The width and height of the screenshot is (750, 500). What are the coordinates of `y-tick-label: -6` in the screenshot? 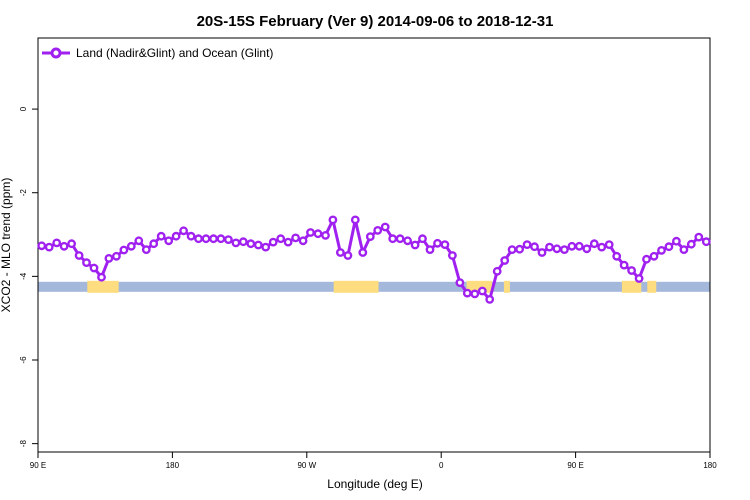 It's located at (23, 360).